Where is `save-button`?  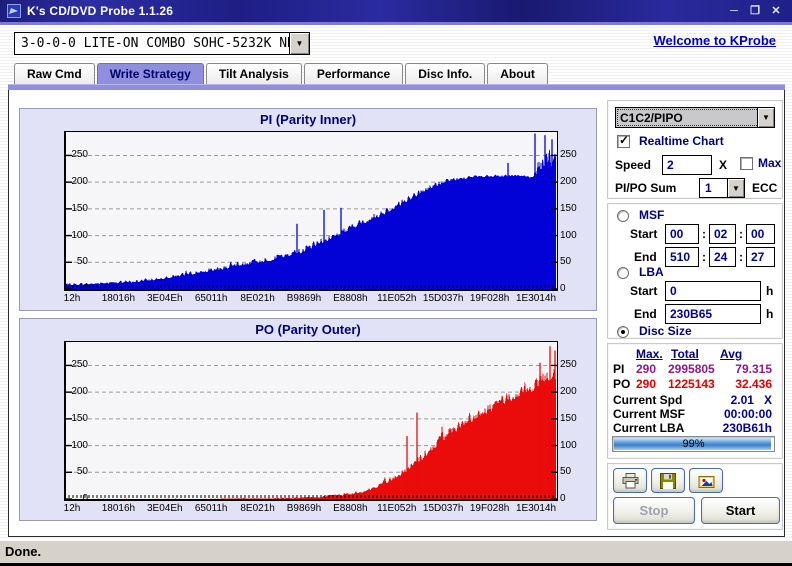
save-button is located at coordinates (668, 480).